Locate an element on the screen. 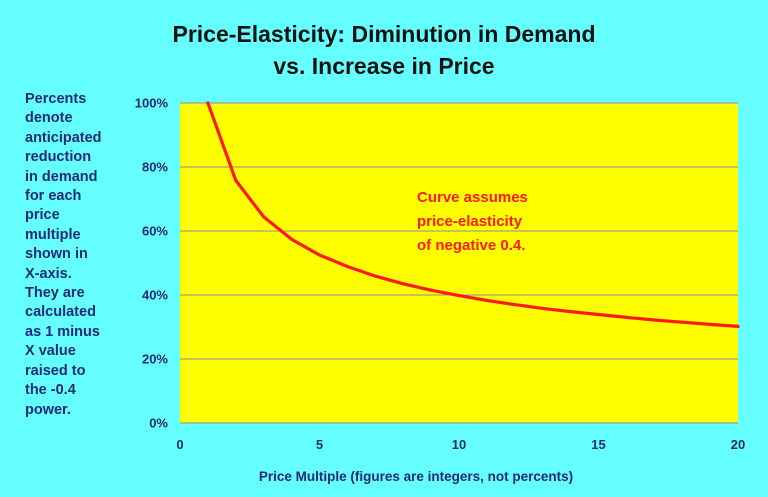 The image size is (768, 497). x-tick-label: 0 is located at coordinates (179, 444).